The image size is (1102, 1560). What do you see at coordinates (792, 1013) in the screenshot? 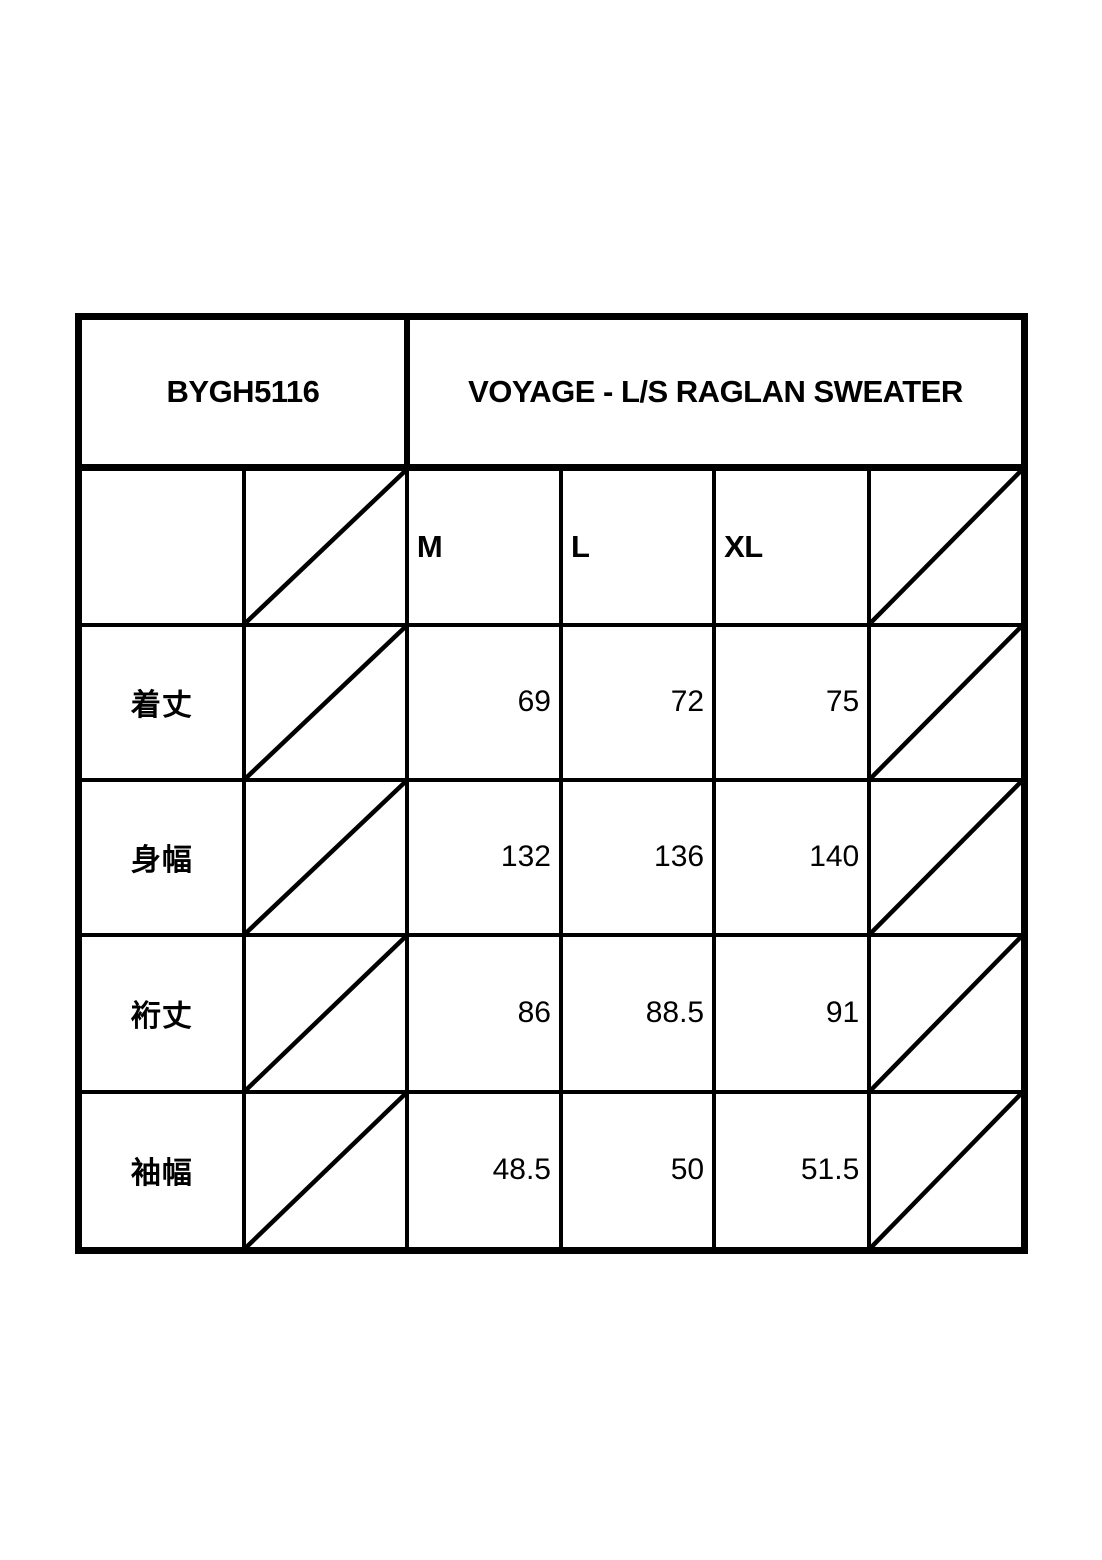
I see `measurement-value: 91` at bounding box center [792, 1013].